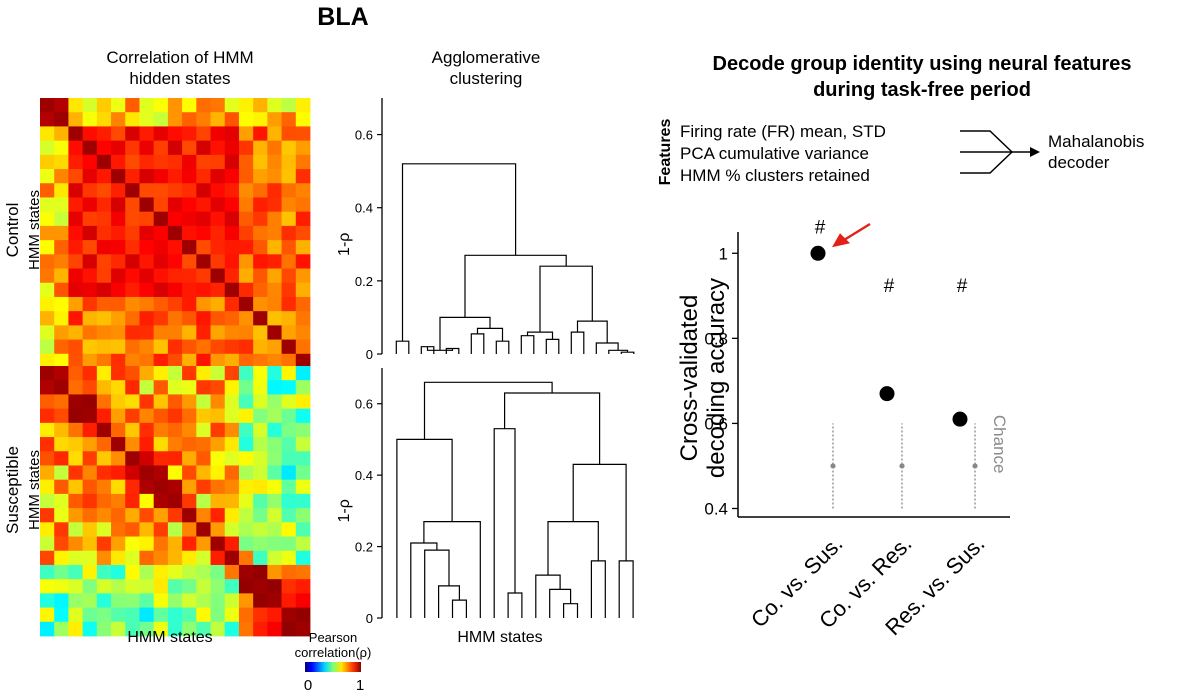  I want to click on decoder-label-line2: decoder, so click(1079, 162).